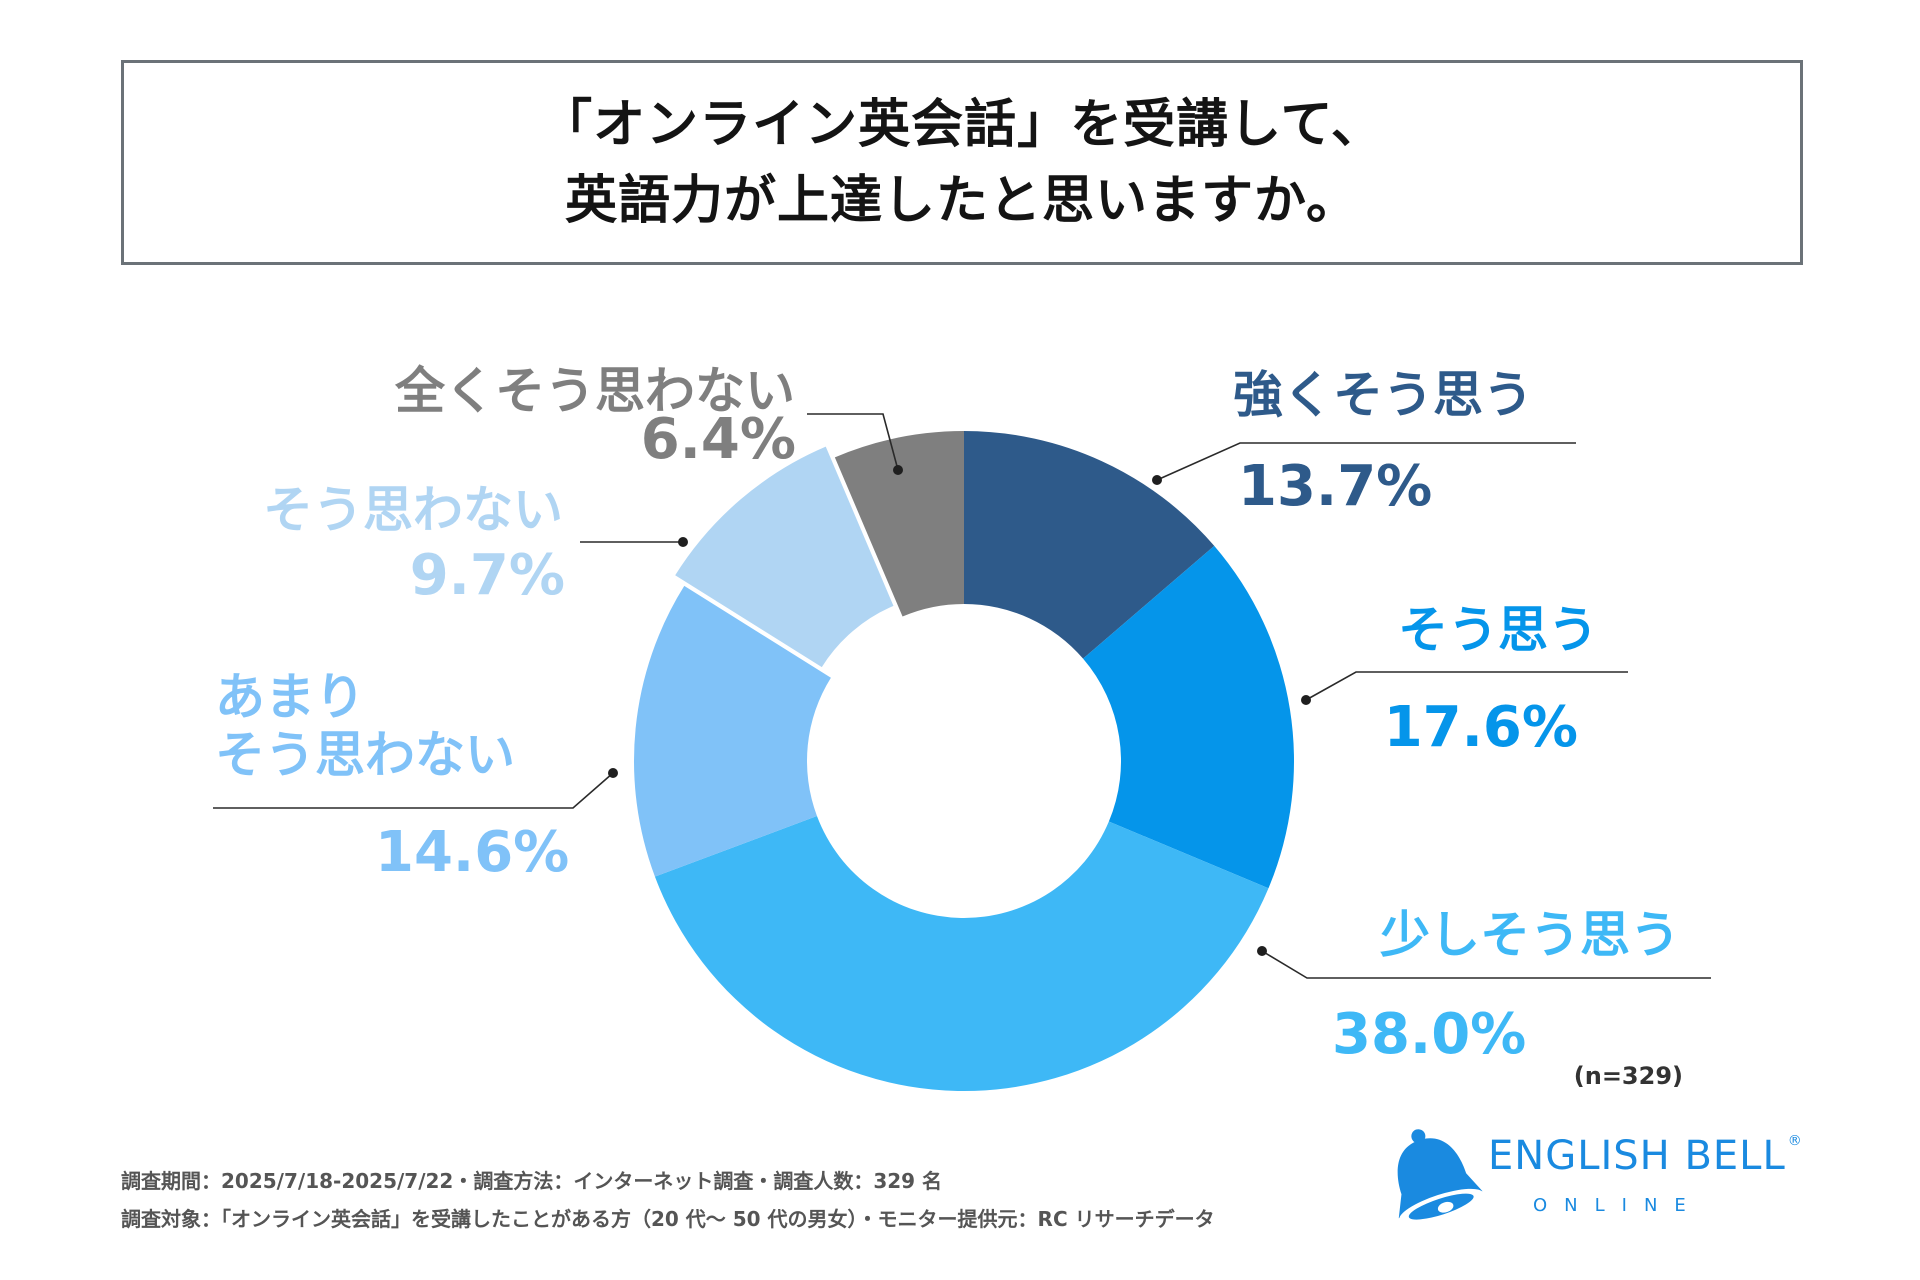 The width and height of the screenshot is (1920, 1280). What do you see at coordinates (487, 575) in the screenshot?
I see `slice-value-label: 9.7%` at bounding box center [487, 575].